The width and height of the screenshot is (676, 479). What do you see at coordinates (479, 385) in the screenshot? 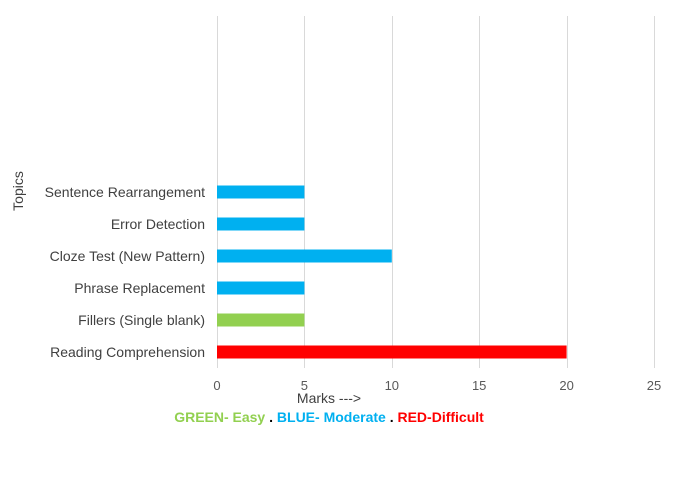
I see `x-tick-label: 15` at bounding box center [479, 385].